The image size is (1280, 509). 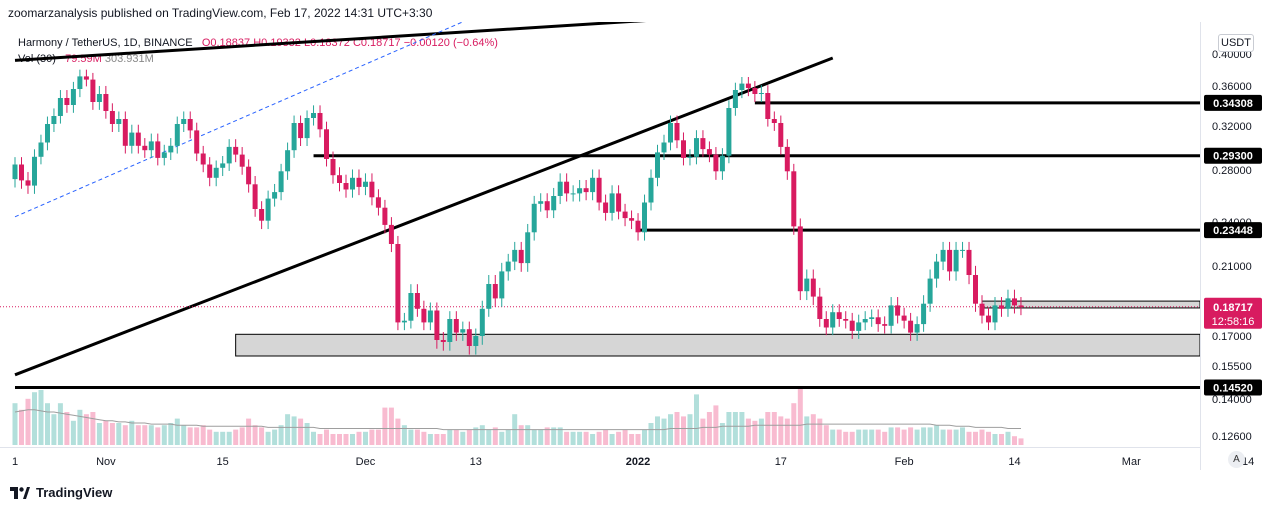 I want to click on auto-scale-button: A, so click(x=1236, y=459).